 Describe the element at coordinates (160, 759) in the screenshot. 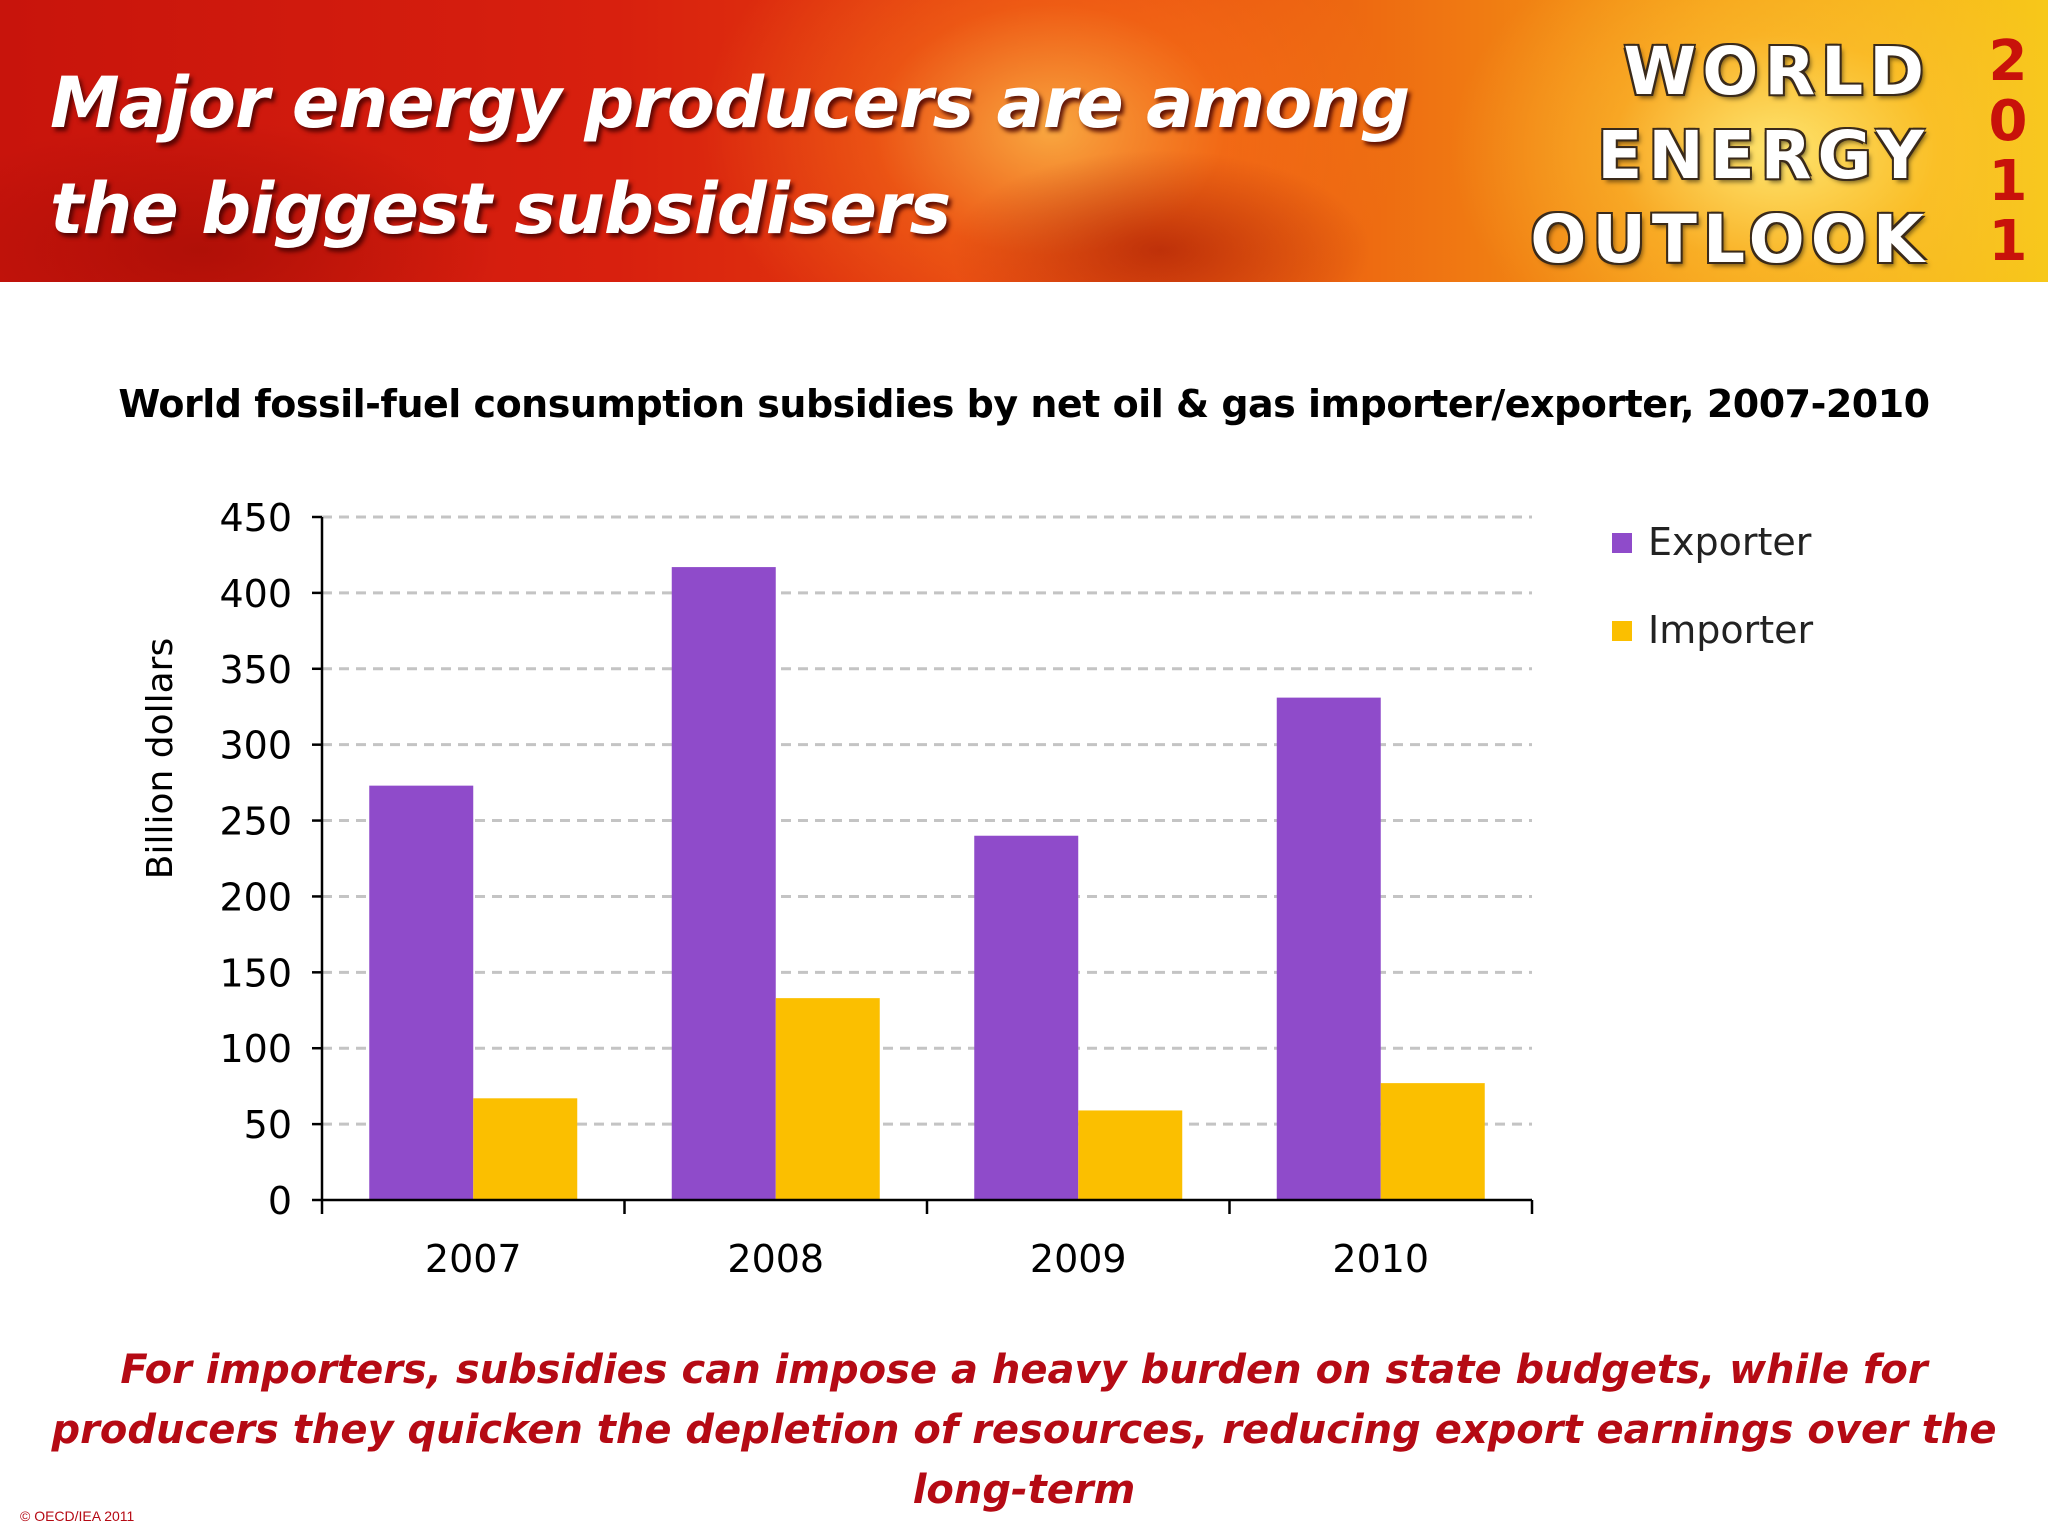

I see `y-axis-label: Billion dollars` at that location.